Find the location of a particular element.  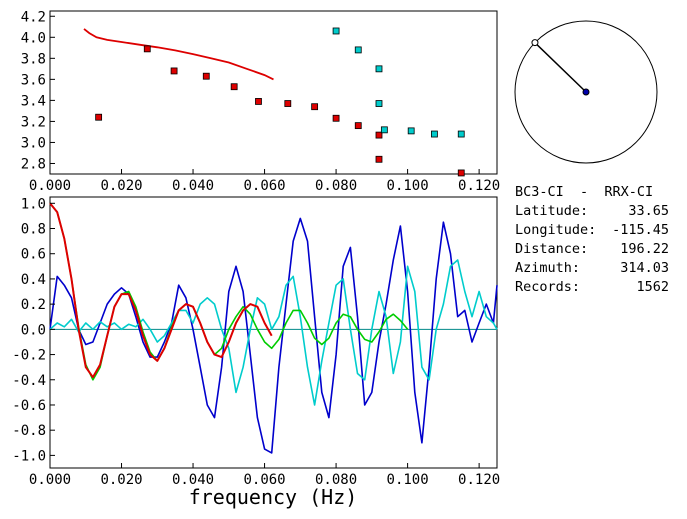

info-label: Records: is located at coordinates (548, 287).